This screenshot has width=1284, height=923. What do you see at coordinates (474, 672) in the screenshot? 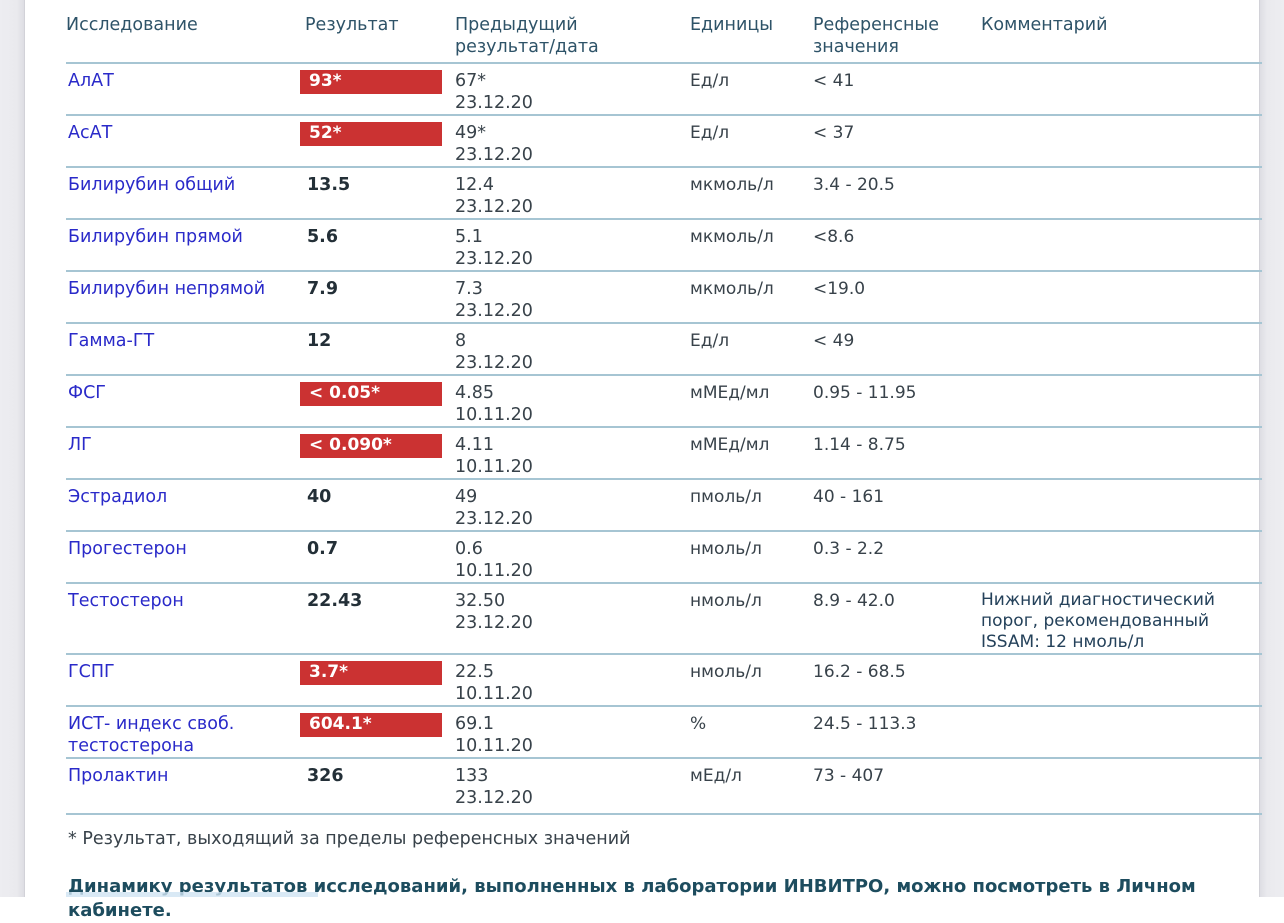
I see `previous-result-value: 22.5` at bounding box center [474, 672].